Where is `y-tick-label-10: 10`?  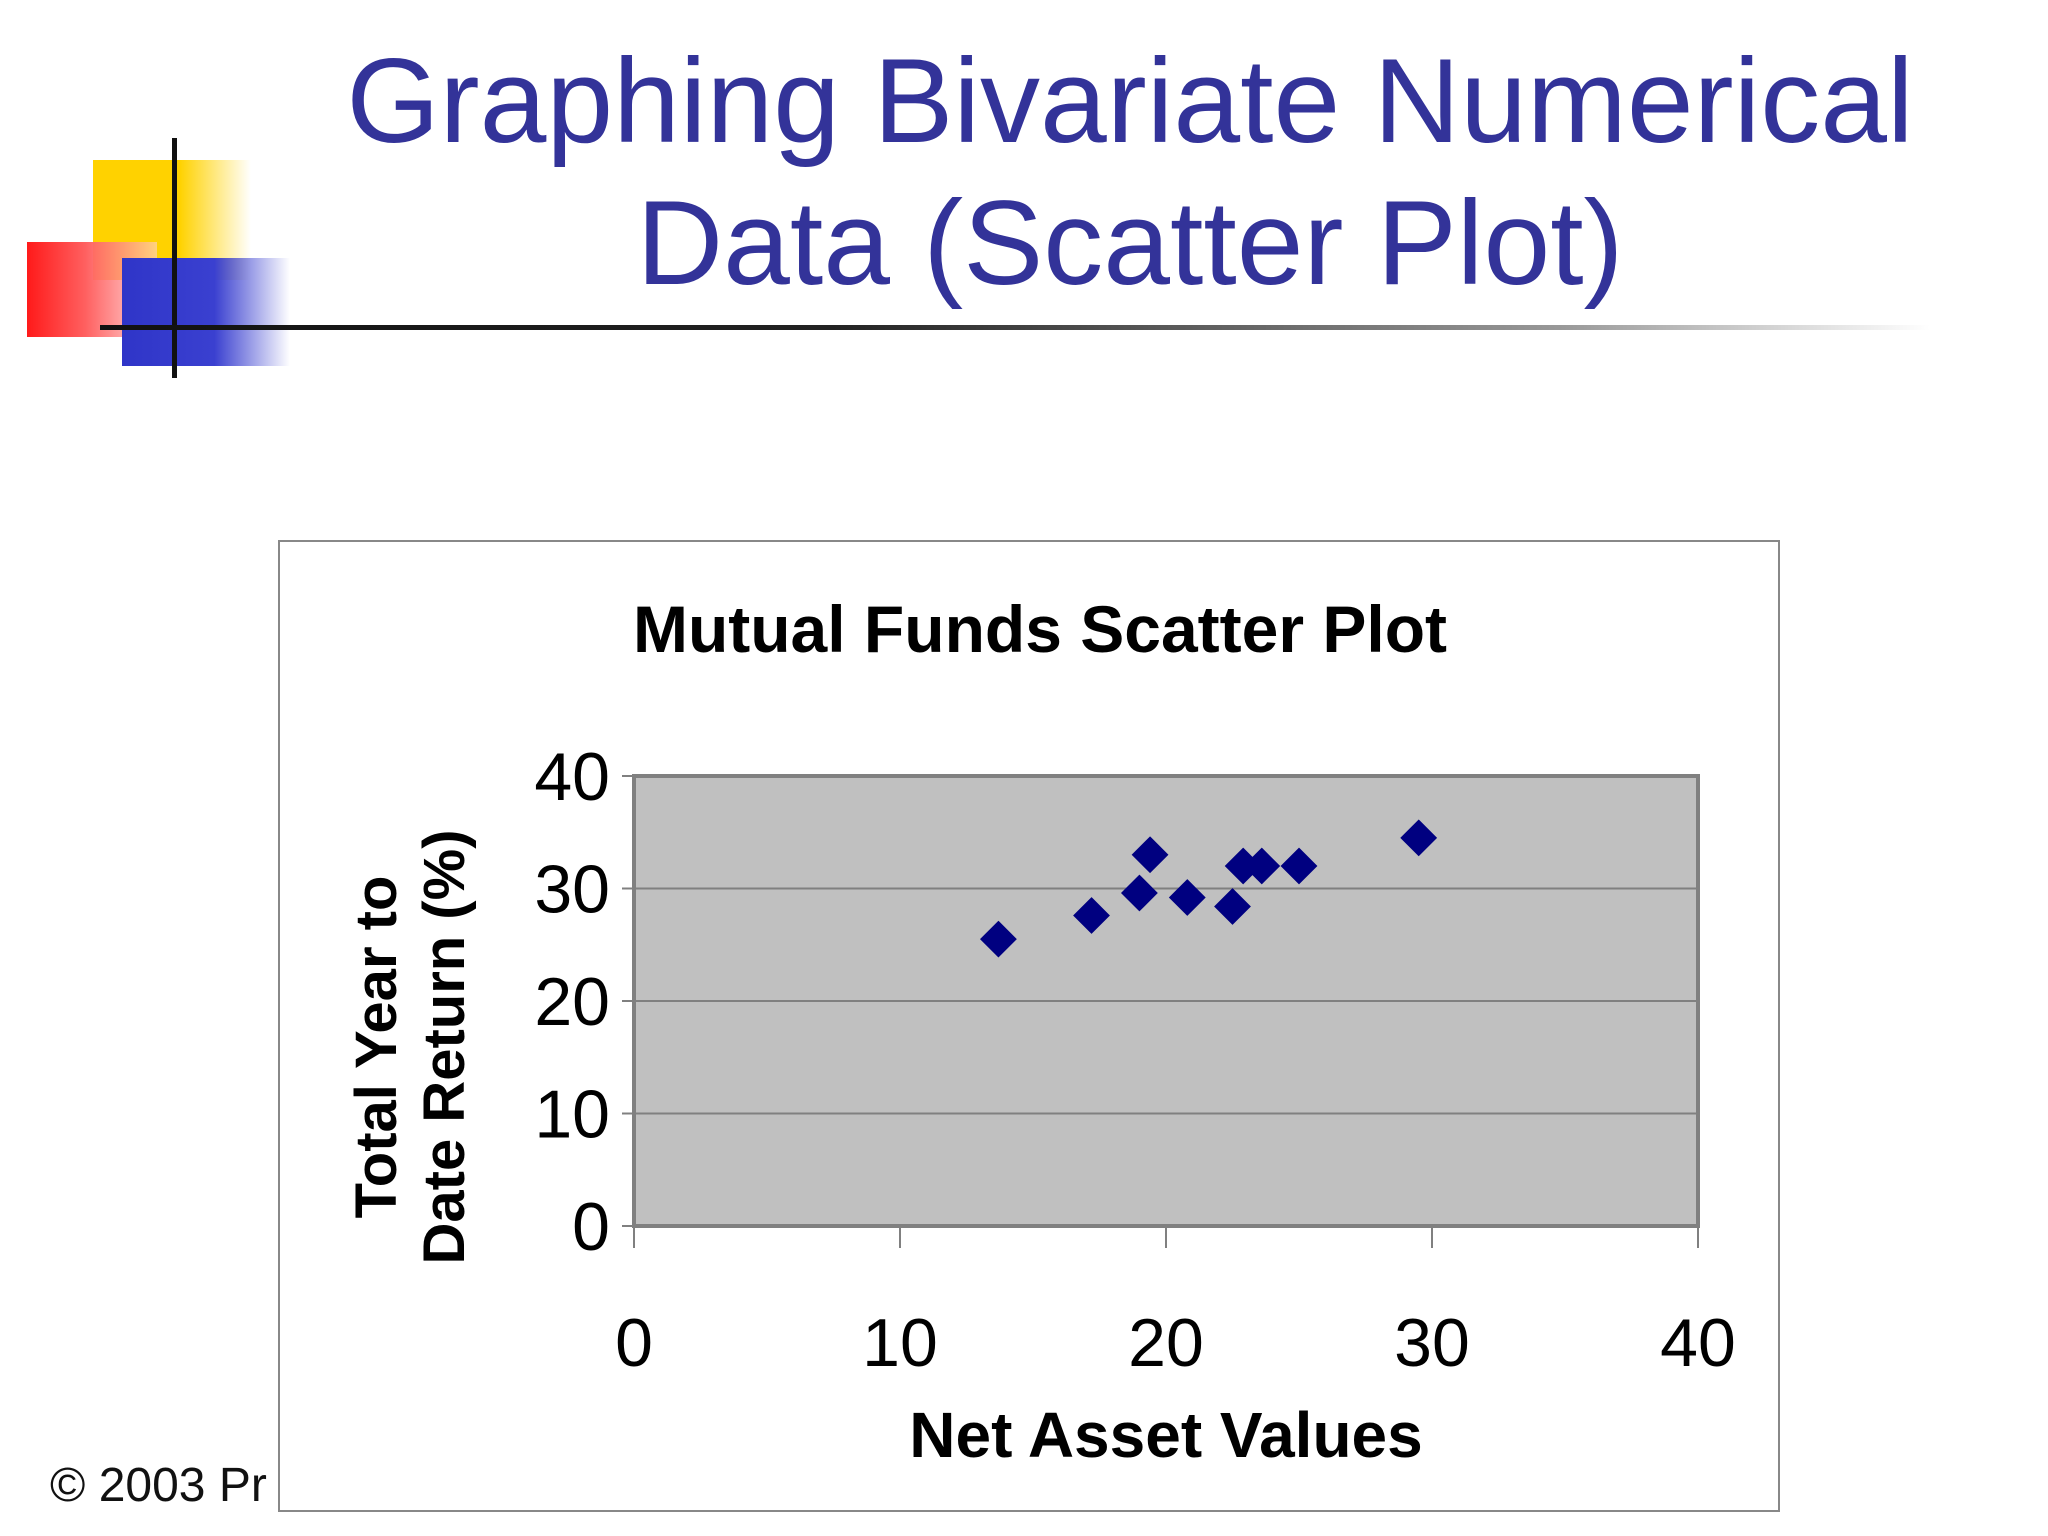
y-tick-label-10: 10 is located at coordinates (572, 1115).